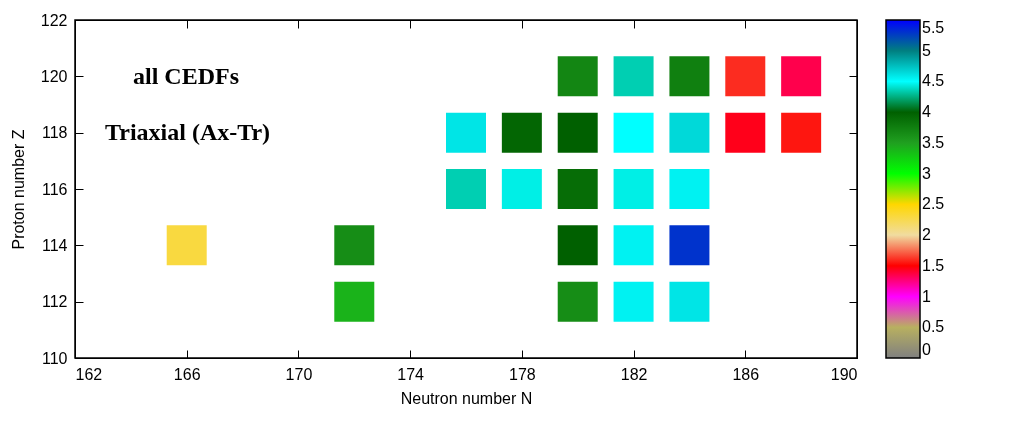  Describe the element at coordinates (54, 20) in the screenshot. I see `y-tick-label: 122` at that location.